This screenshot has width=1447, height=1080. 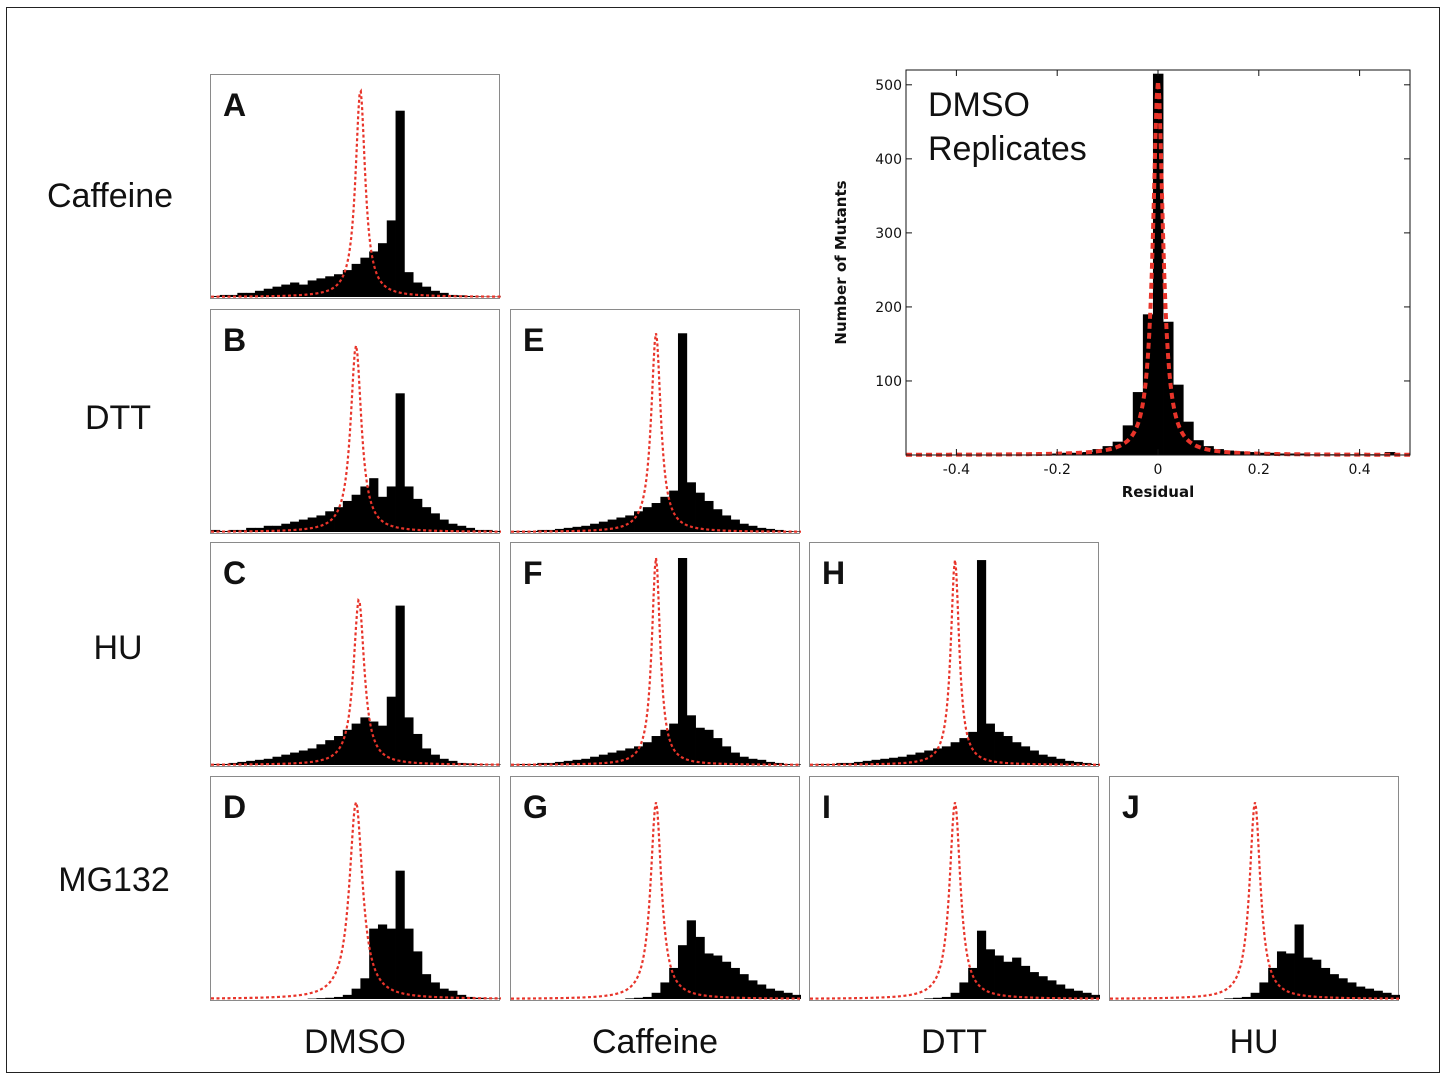 I want to click on panel-a-plot, so click(x=356, y=193).